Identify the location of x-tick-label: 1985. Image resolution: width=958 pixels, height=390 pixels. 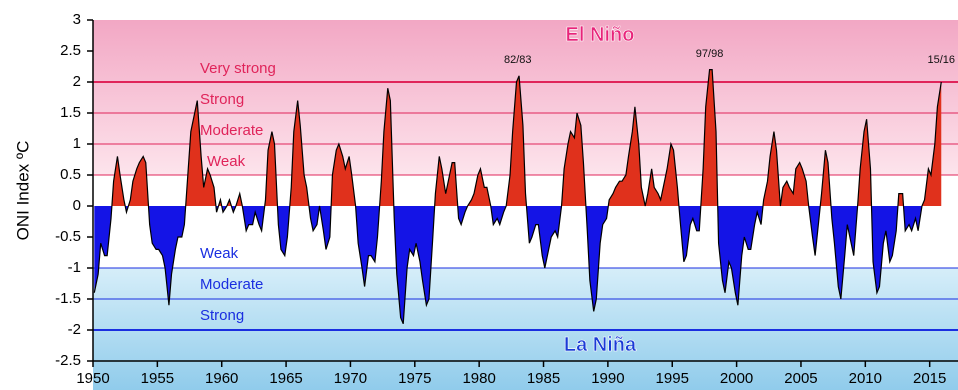
(543, 378).